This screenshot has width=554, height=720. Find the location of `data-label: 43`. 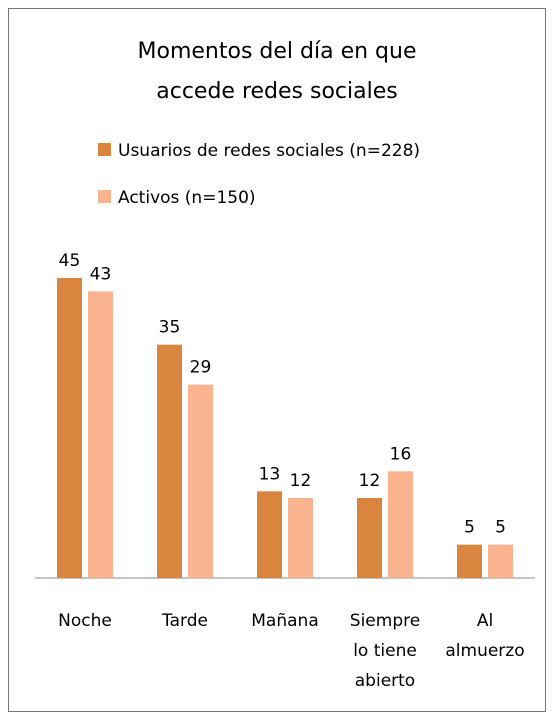

data-label: 43 is located at coordinates (101, 274).